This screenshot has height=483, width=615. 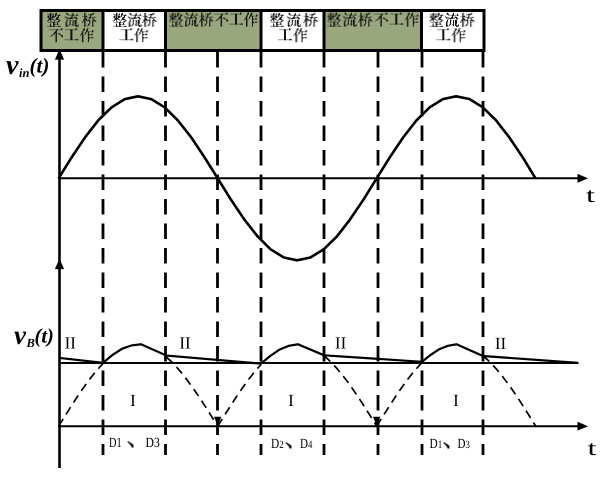 What do you see at coordinates (277, 444) in the screenshot?
I see `svg-text: D2` at bounding box center [277, 444].